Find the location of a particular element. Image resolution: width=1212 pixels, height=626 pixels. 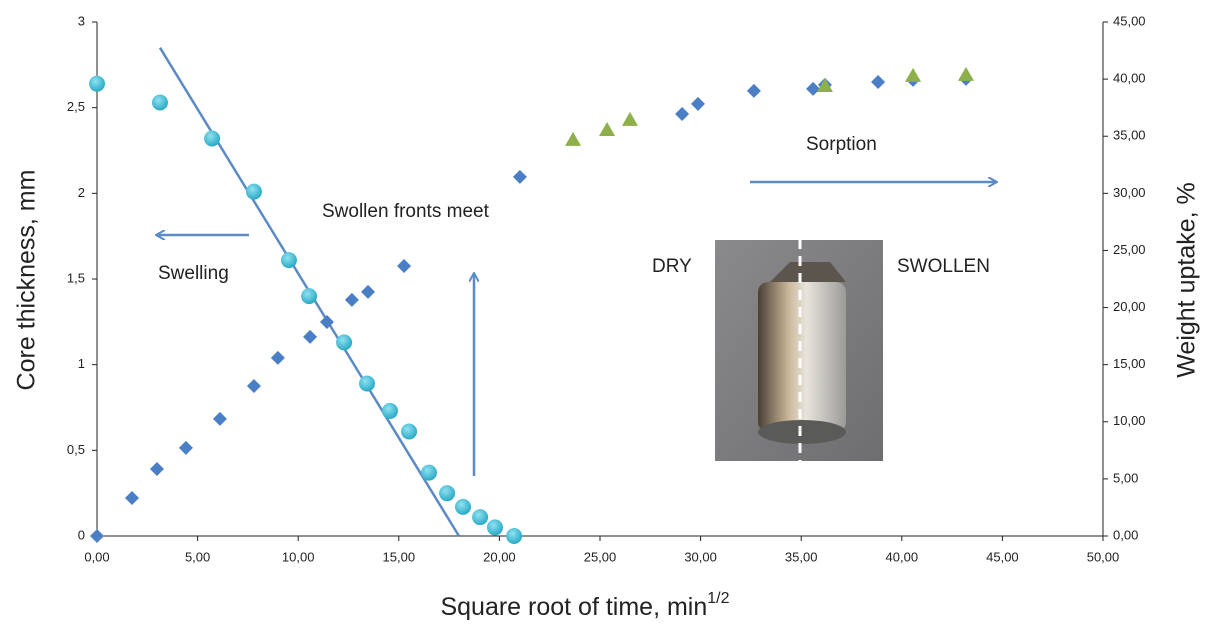

x-tick-label: 40,00 is located at coordinates (902, 556).